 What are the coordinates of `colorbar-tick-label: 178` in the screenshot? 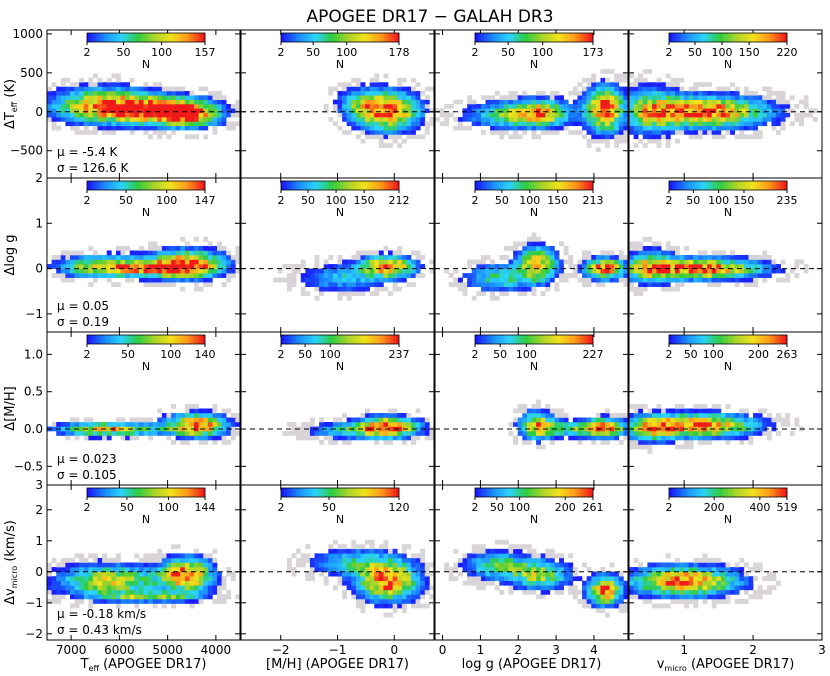 It's located at (399, 52).